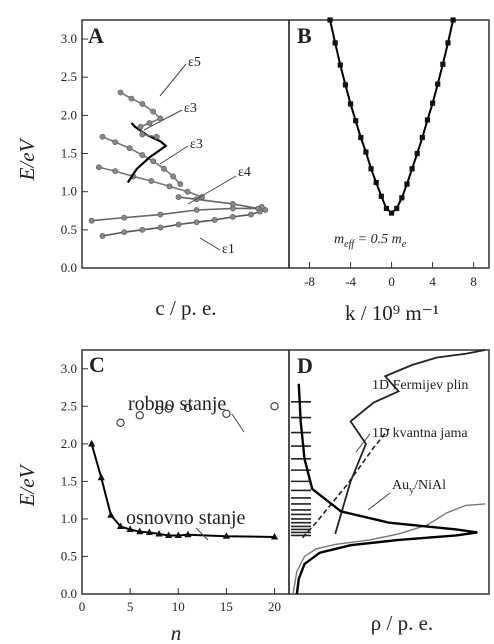 This screenshot has height=644, width=494. Describe the element at coordinates (473, 281) in the screenshot. I see `x-tick-label: 8` at that location.